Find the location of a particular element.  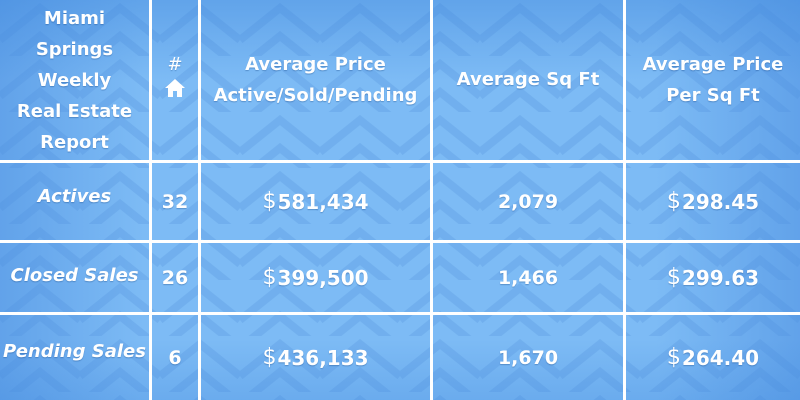

home-icon is located at coordinates (175, 88).